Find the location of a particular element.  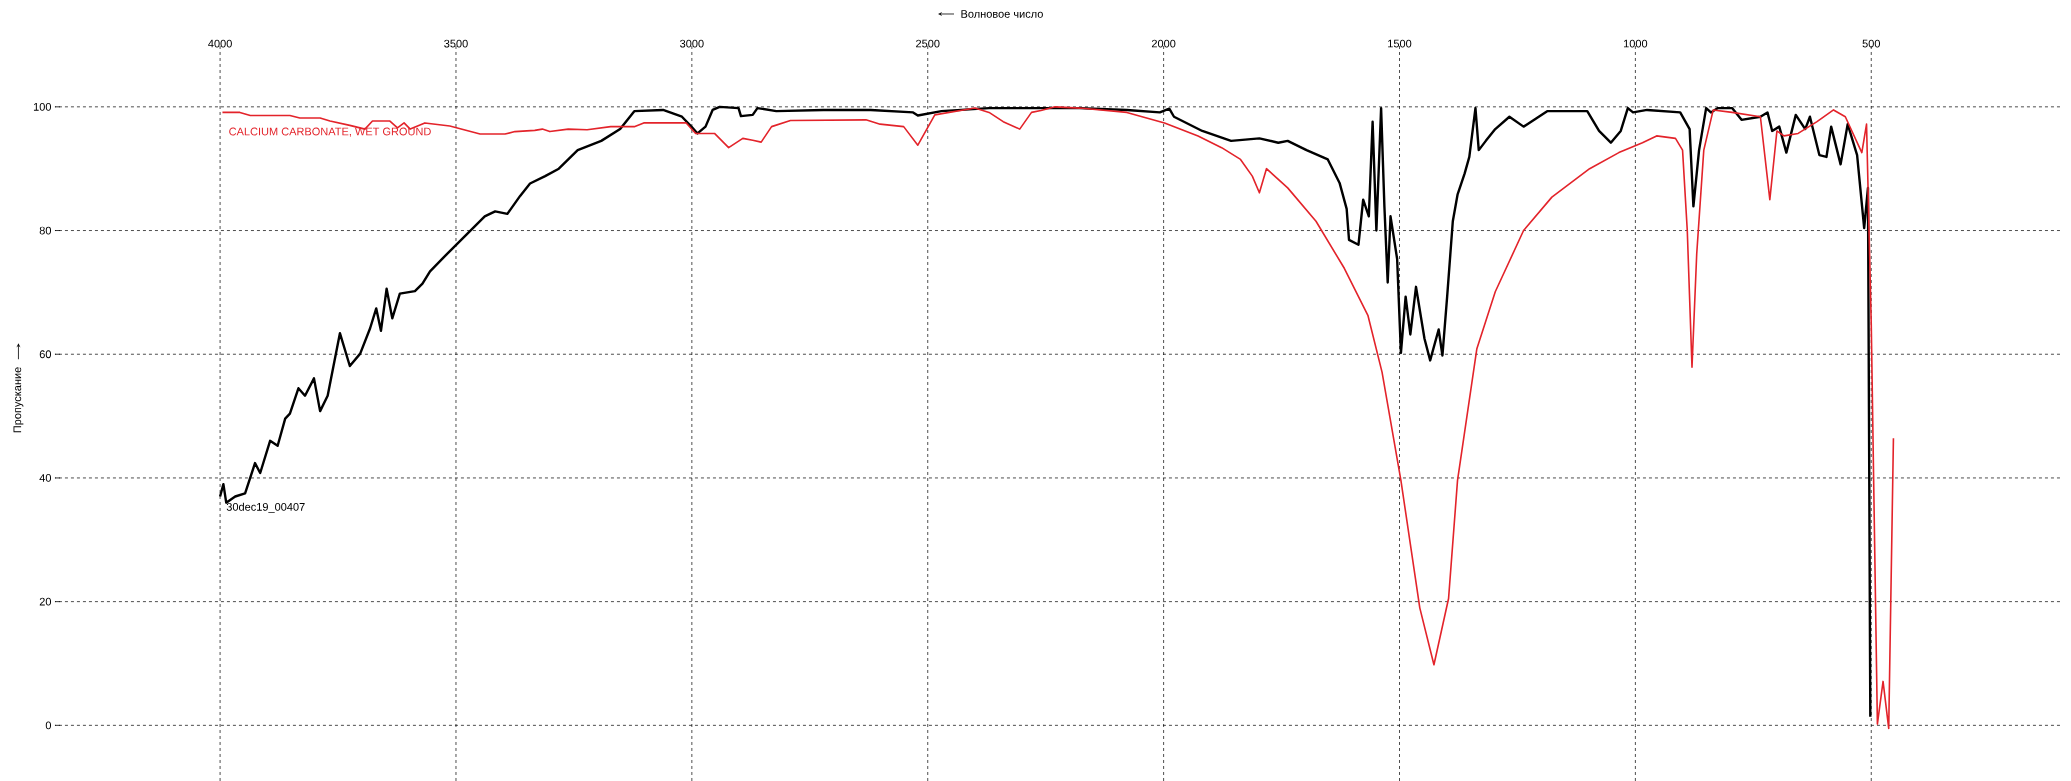

x-tick-label: 2500 is located at coordinates (928, 43).